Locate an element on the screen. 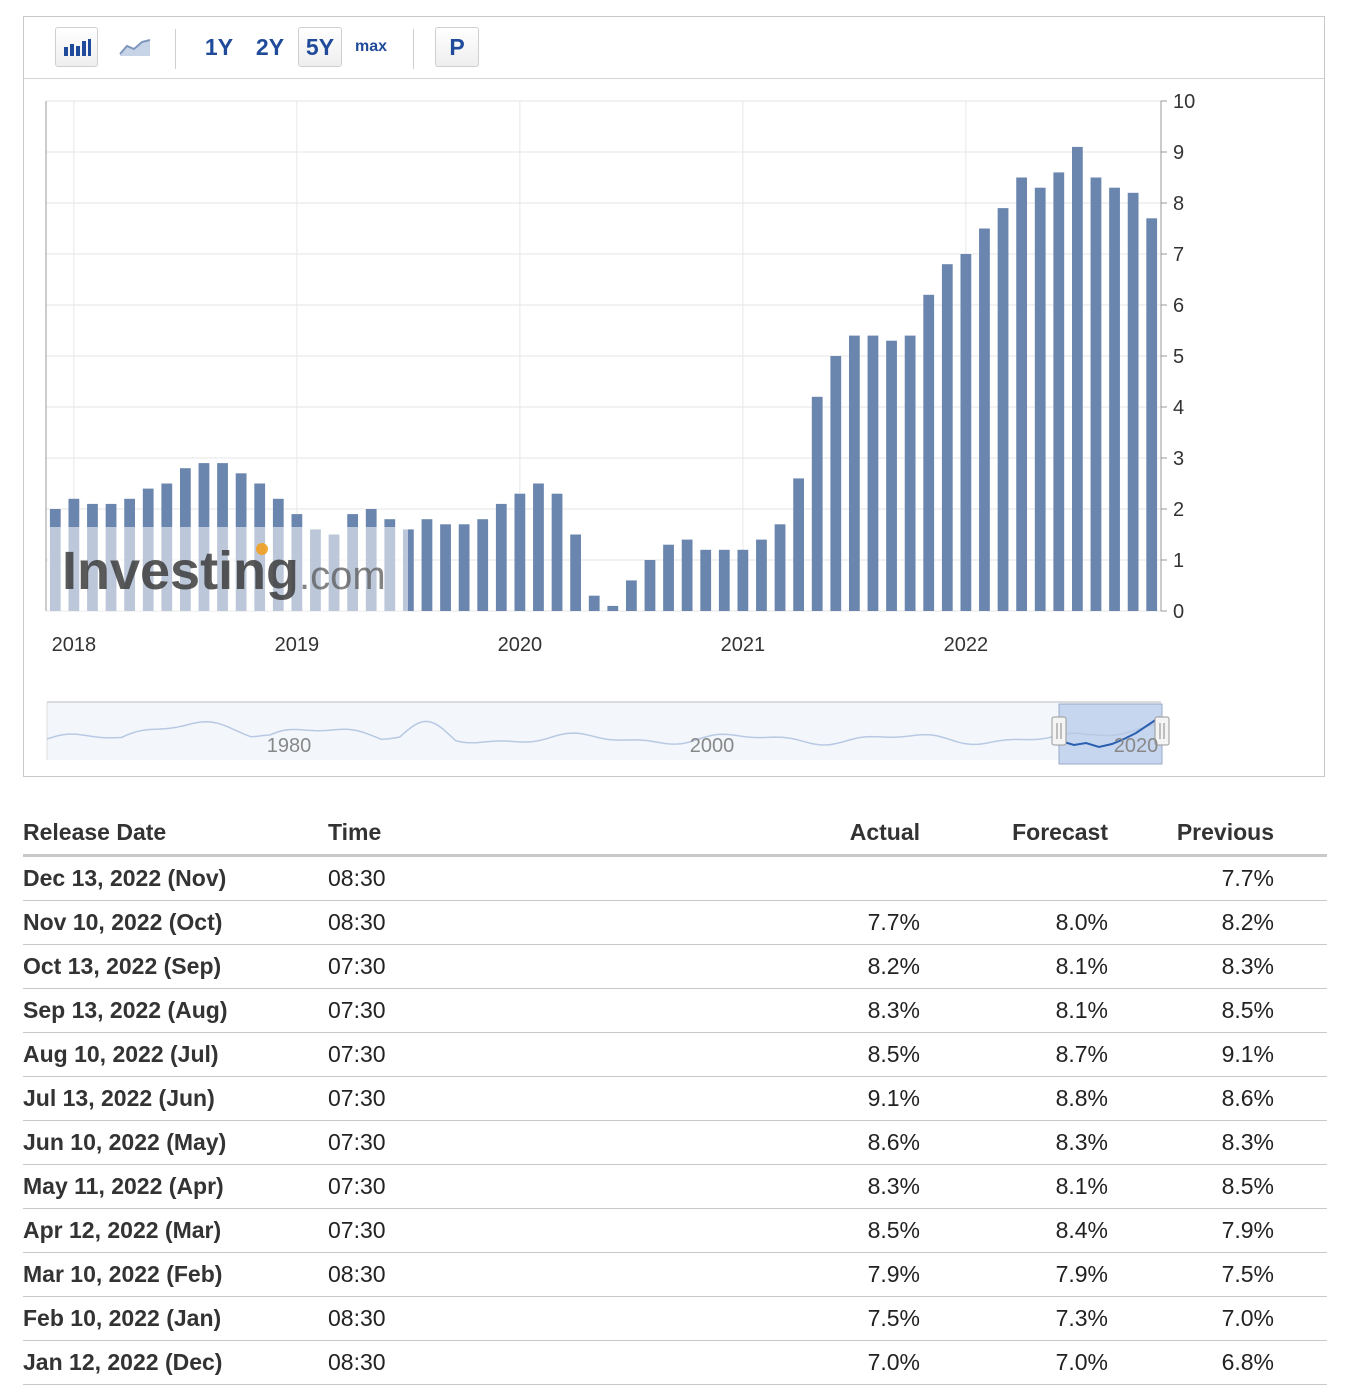 This screenshot has height=1396, width=1346. navigator-selection is located at coordinates (1110, 734).